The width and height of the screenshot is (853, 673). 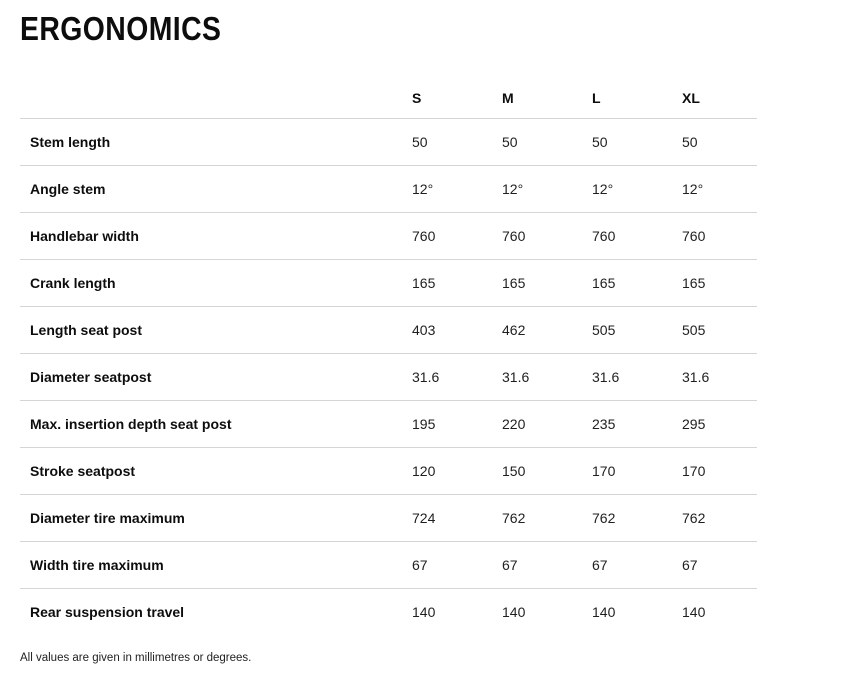 I want to click on table-row: Crank length 165 165 165 165, so click(x=388, y=282).